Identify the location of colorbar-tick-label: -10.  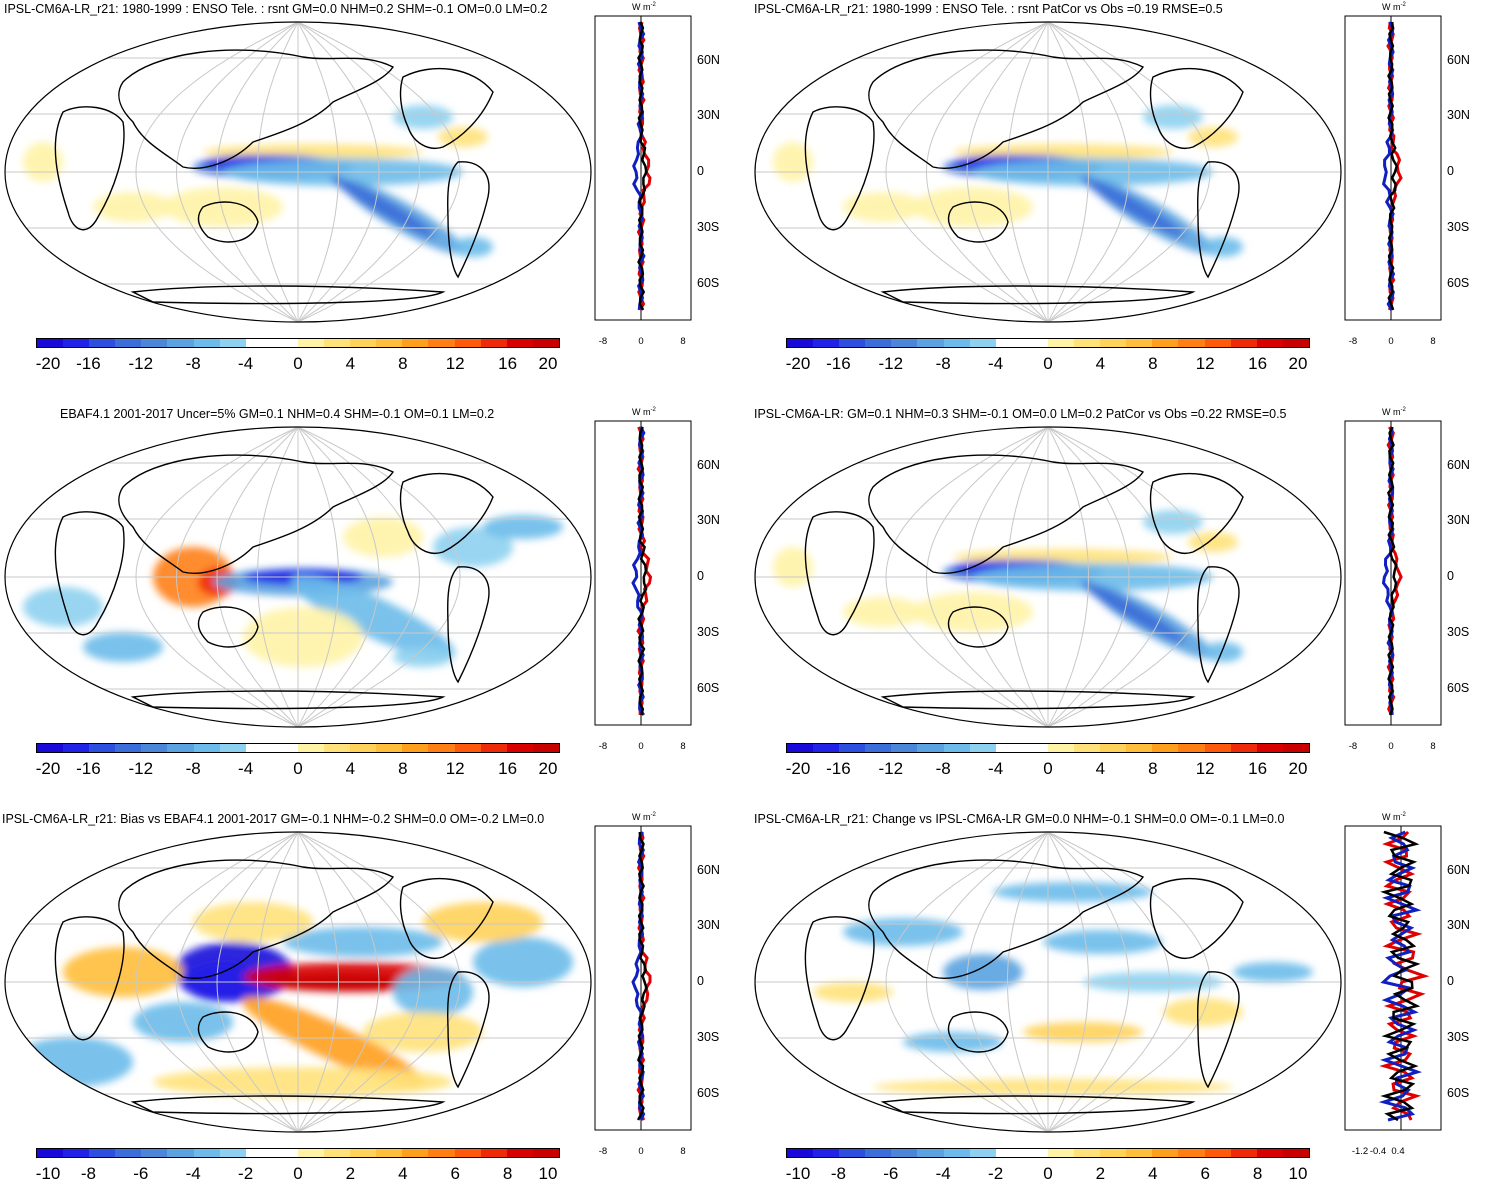
(48, 1174).